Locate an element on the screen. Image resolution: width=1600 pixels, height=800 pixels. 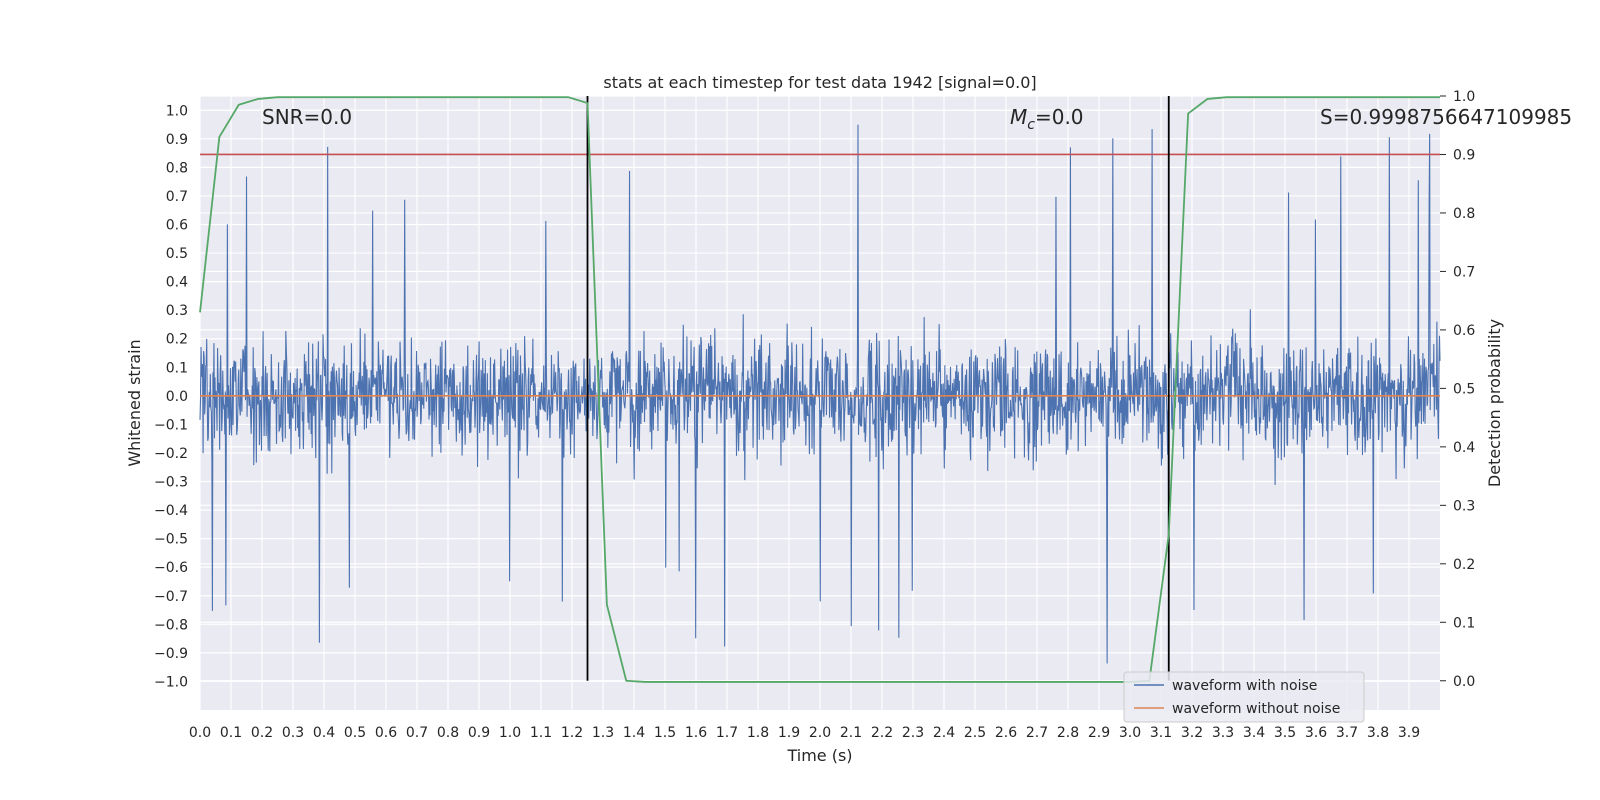
x-tick-label: 1.9 is located at coordinates (789, 733).